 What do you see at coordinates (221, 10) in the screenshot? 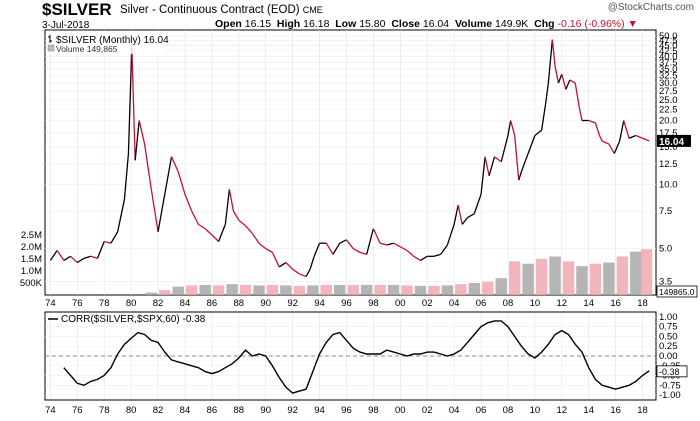
I see `instrument-name: Silver - Continuous Contract (EOD) CME` at bounding box center [221, 10].